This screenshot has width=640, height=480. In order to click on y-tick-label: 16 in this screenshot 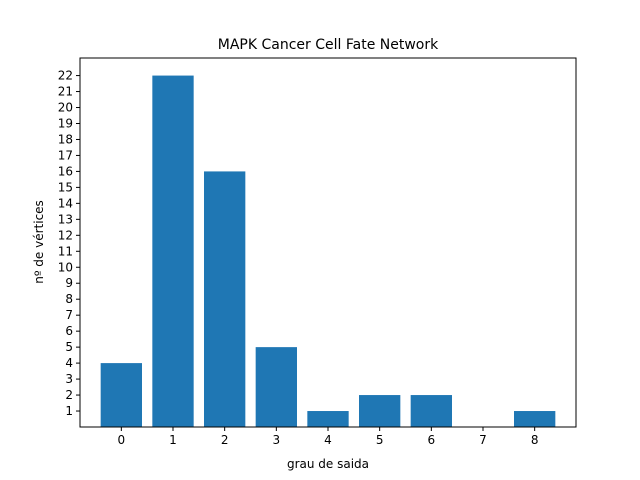, I will do `click(65, 171)`.